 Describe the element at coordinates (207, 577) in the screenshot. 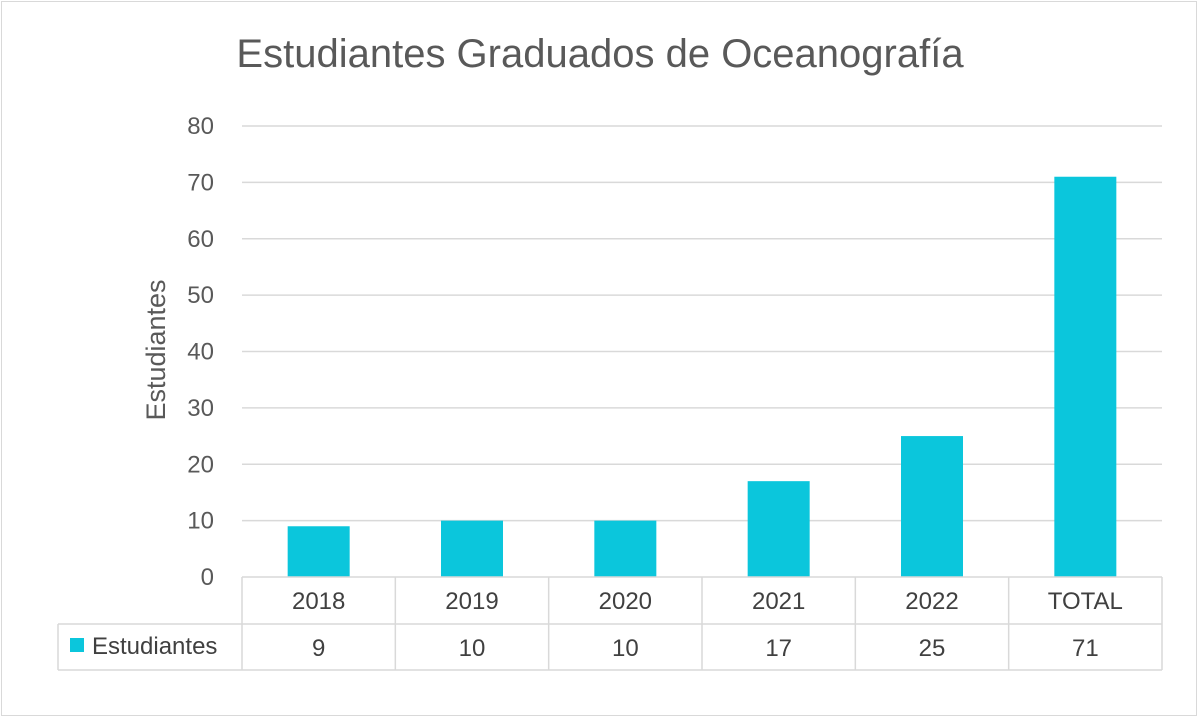

I see `y-tick-label: 0` at that location.